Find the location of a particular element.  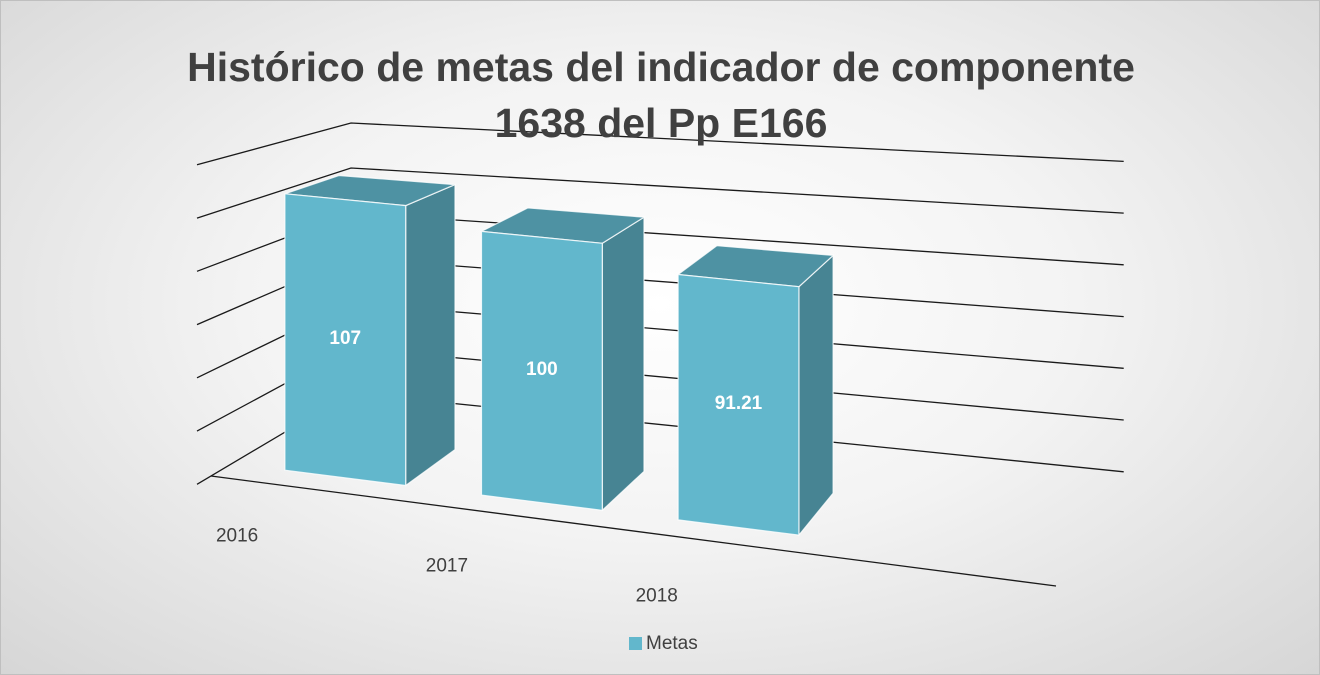

x-tick-label: 2018 is located at coordinates (657, 596).